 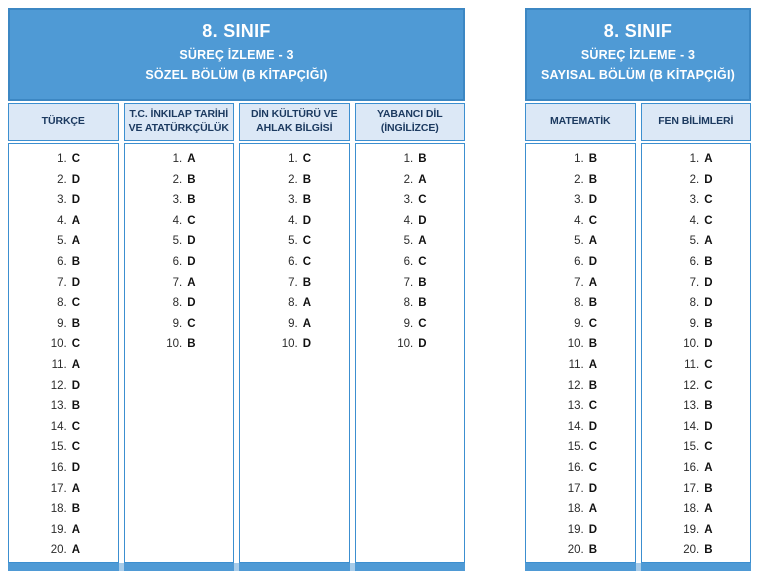 What do you see at coordinates (63, 200) in the screenshot?
I see `answer-row: 3. D` at bounding box center [63, 200].